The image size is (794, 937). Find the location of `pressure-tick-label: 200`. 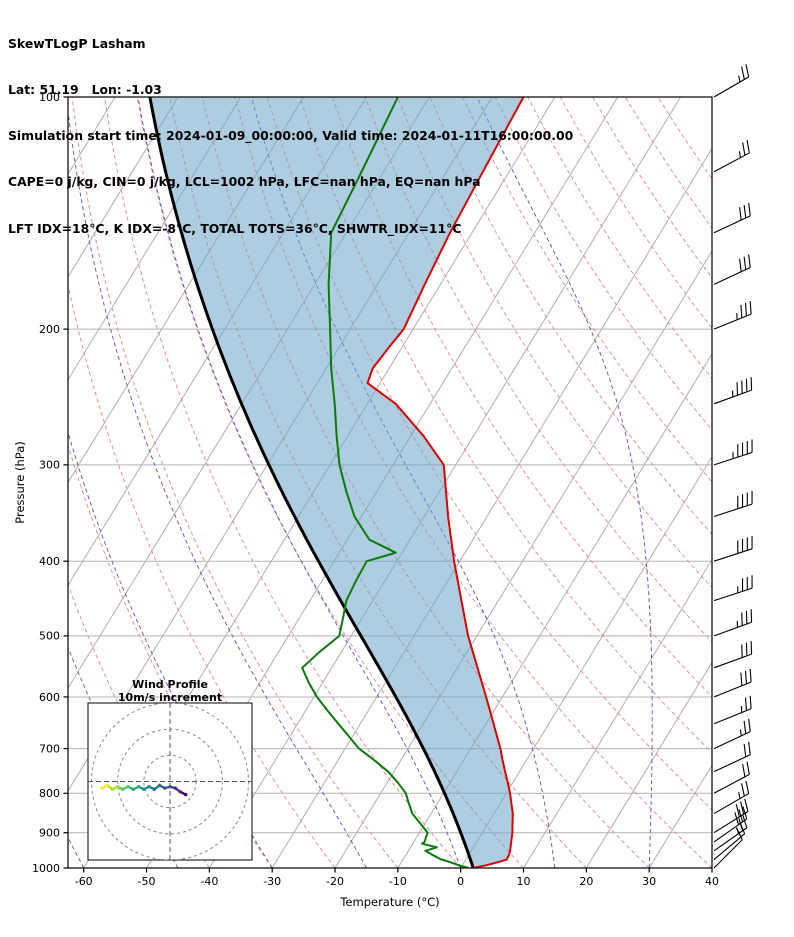

pressure-tick-label: 200 is located at coordinates (49, 329).